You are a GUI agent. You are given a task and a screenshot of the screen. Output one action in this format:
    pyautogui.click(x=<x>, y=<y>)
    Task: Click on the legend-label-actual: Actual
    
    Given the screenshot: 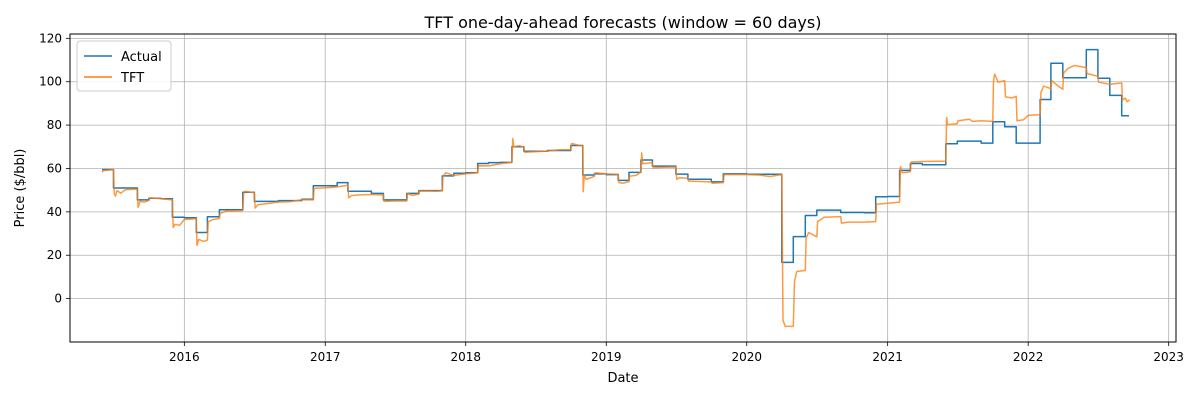 What is the action you would take?
    pyautogui.click(x=141, y=57)
    